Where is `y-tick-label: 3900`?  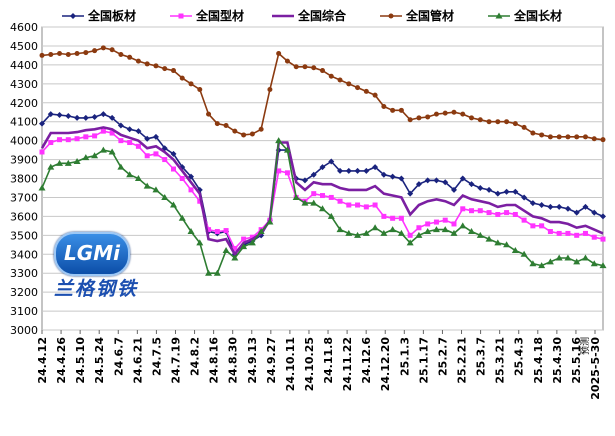
y-tick-label: 3900 is located at coordinates (24, 160).